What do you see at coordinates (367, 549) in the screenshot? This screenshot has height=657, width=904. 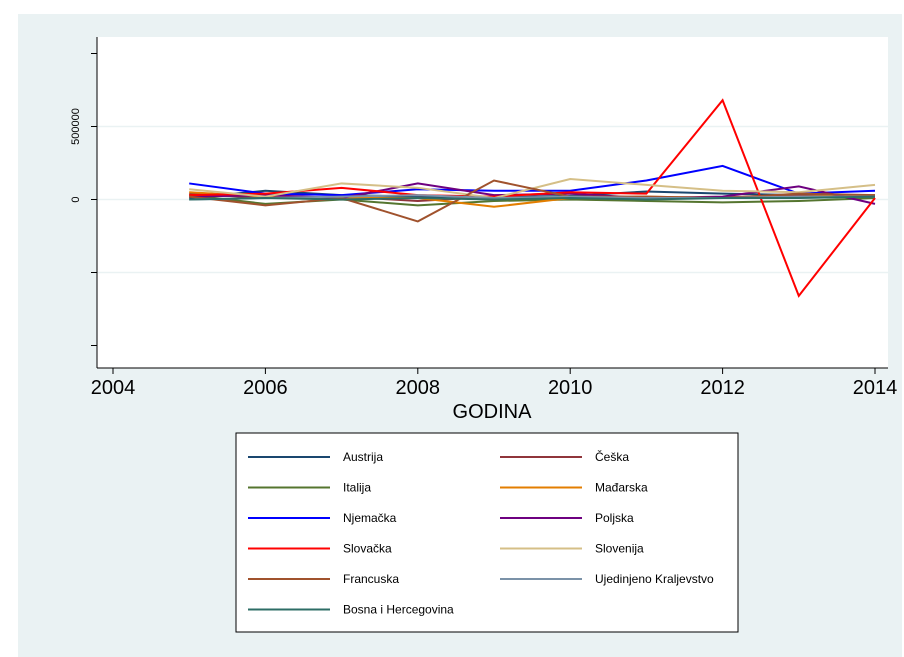 I see `legend-label: Slovačka` at bounding box center [367, 549].